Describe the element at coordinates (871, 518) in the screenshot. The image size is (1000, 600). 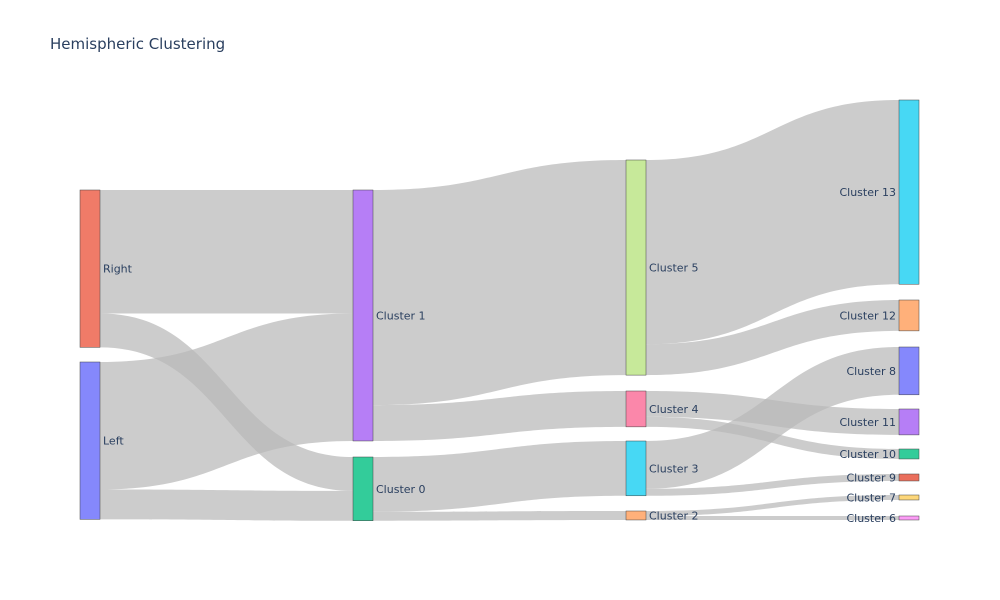
I see `node-label-cluster-6: Cluster 6` at that location.